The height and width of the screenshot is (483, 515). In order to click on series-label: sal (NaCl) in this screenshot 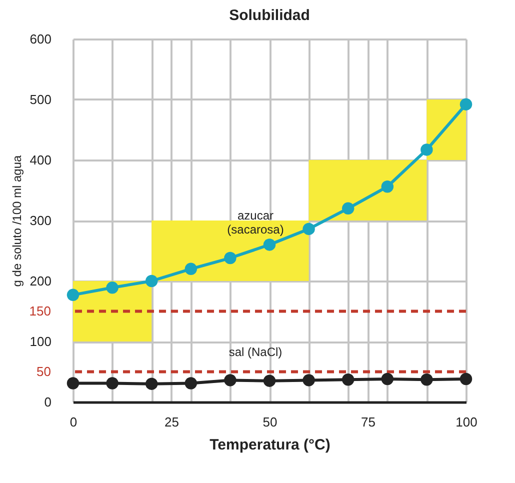, I will do `click(255, 351)`.